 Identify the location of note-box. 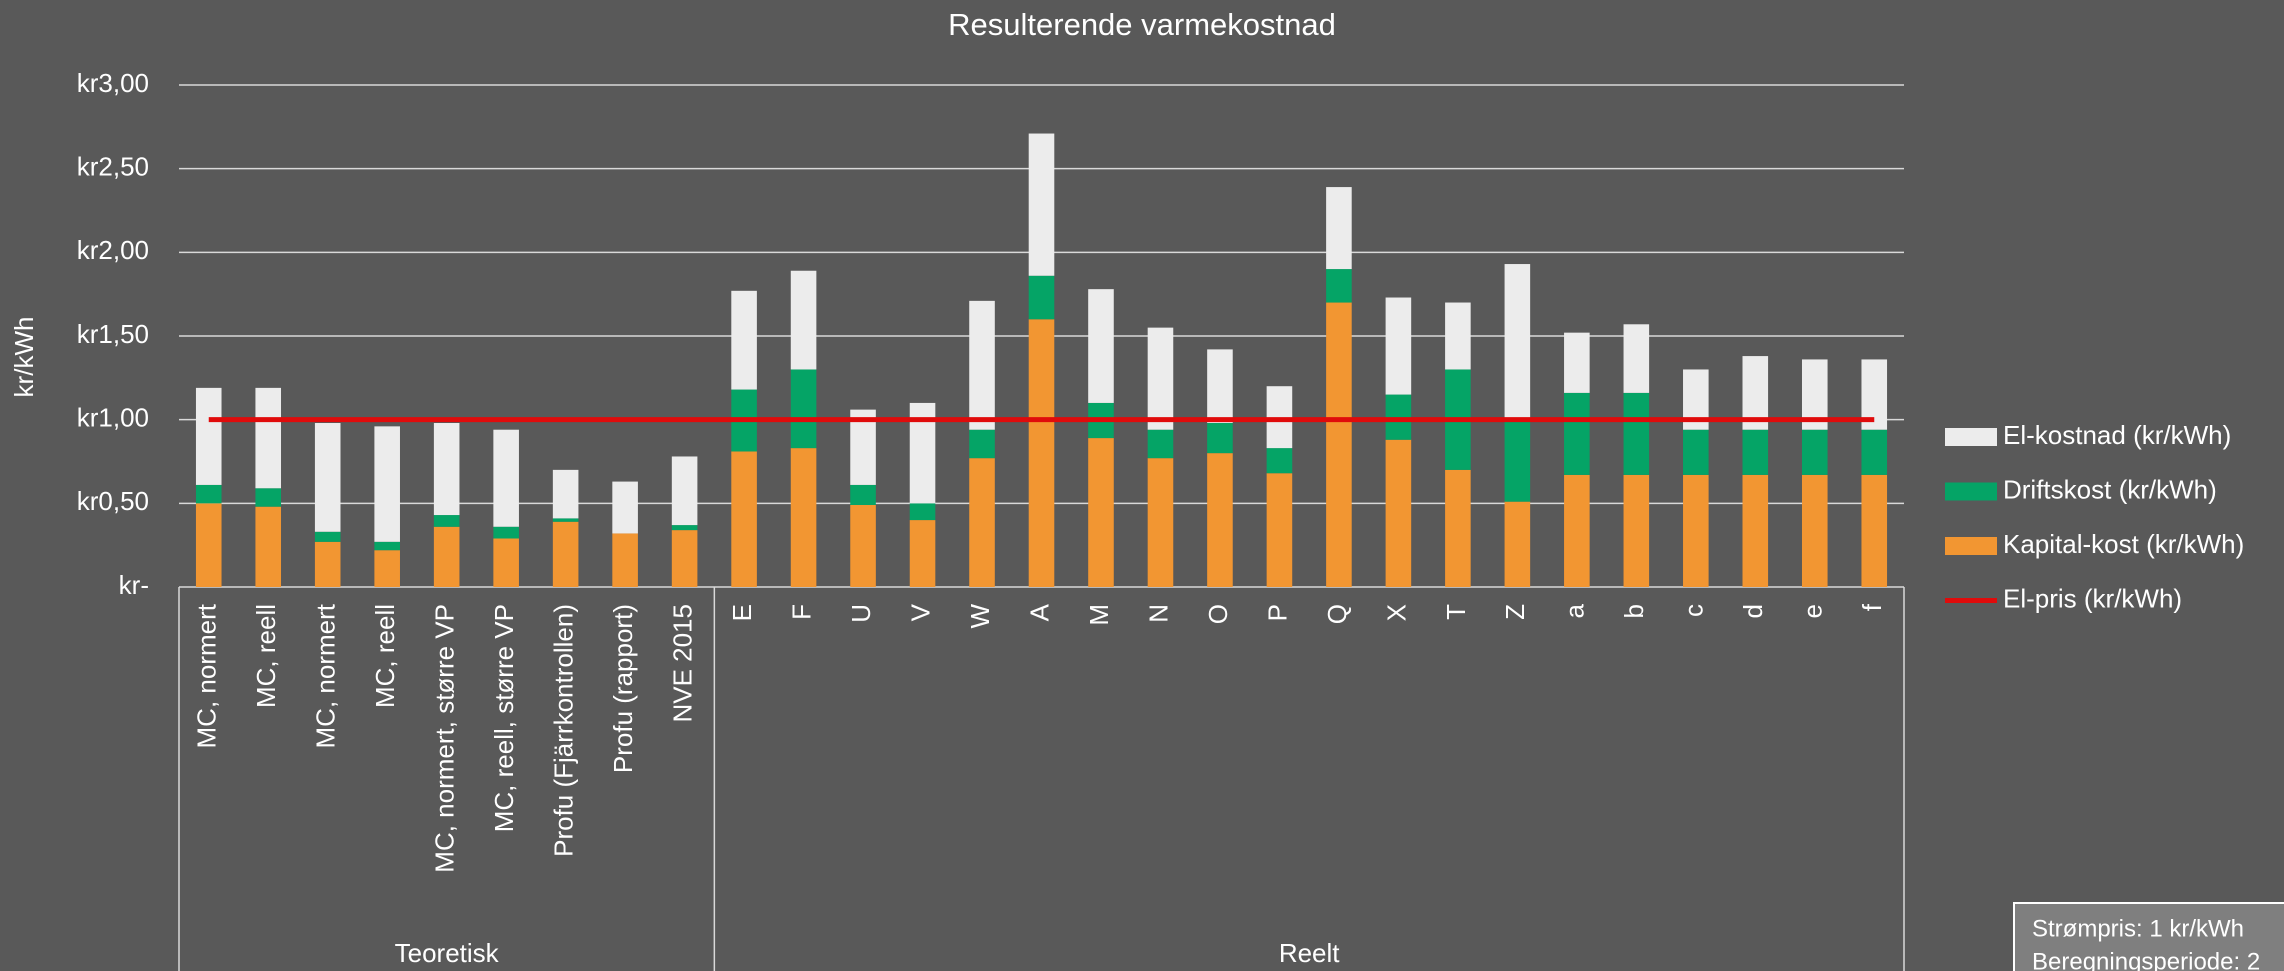
(2148, 936).